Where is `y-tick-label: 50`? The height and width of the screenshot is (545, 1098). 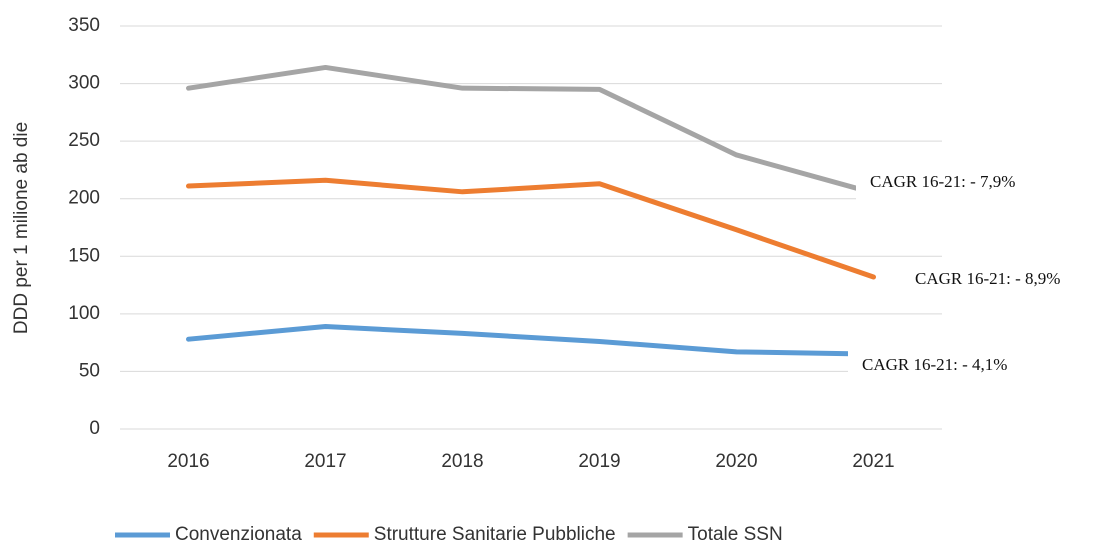 y-tick-label: 50 is located at coordinates (89, 370).